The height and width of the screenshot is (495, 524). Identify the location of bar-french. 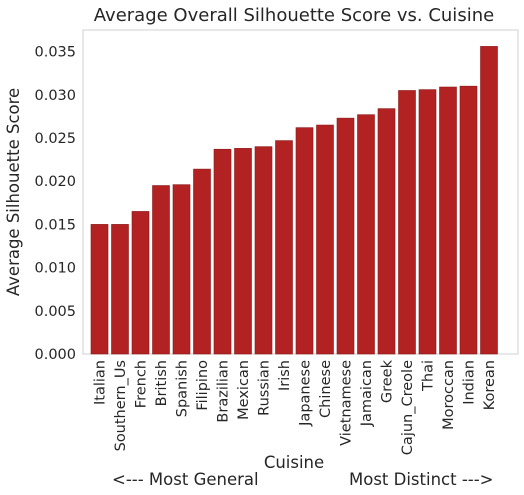
(140, 283).